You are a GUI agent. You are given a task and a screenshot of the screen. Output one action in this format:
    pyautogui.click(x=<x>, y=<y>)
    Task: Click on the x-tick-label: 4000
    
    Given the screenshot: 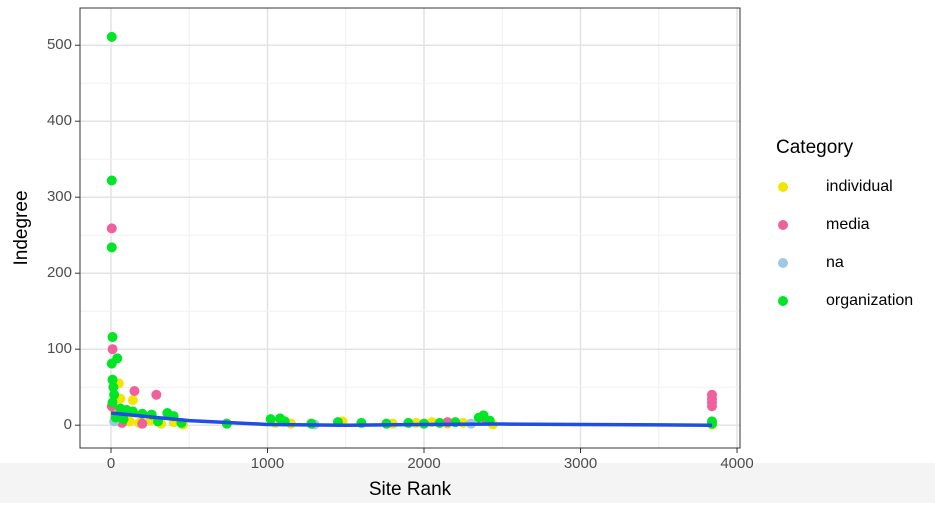 What is the action you would take?
    pyautogui.click(x=736, y=463)
    